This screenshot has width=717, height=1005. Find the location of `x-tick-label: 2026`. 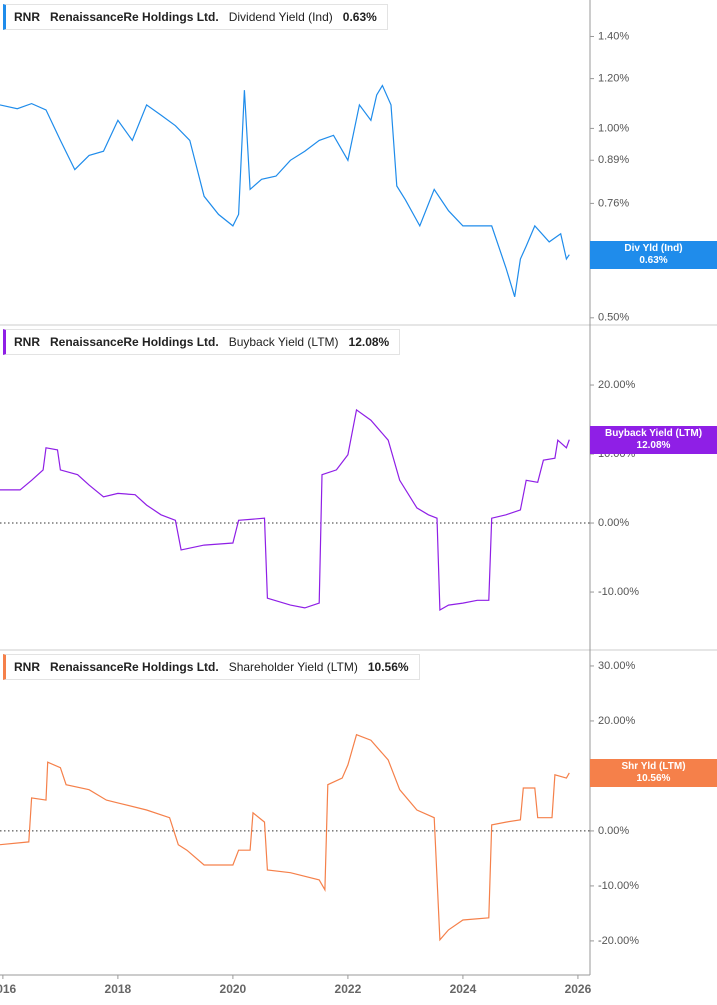

x-tick-label: 2026 is located at coordinates (578, 989).